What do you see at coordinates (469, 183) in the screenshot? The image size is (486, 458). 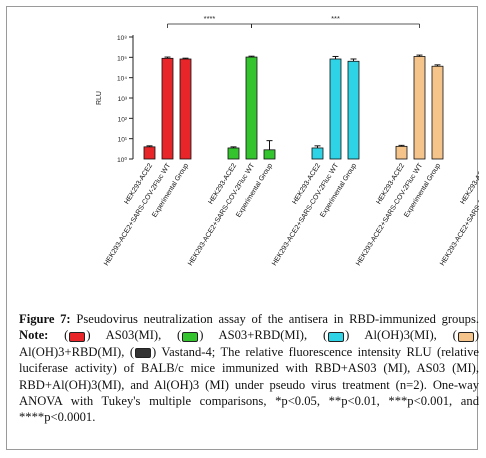 I see `x-tick-label: HEK293-ACE2` at bounding box center [469, 183].